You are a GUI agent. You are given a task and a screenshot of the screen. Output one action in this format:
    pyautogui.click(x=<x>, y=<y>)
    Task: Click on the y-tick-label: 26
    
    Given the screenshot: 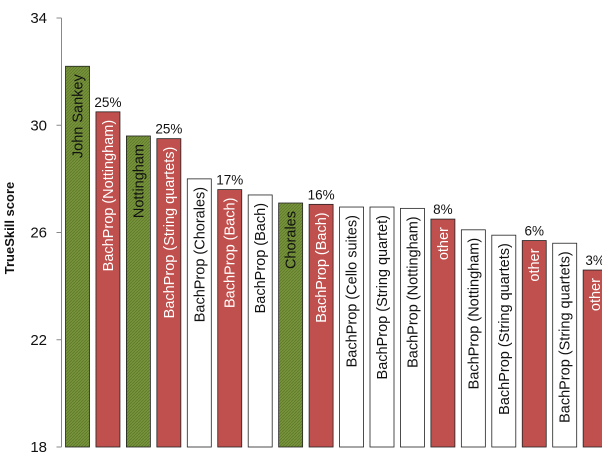 What is the action you would take?
    pyautogui.click(x=38, y=233)
    